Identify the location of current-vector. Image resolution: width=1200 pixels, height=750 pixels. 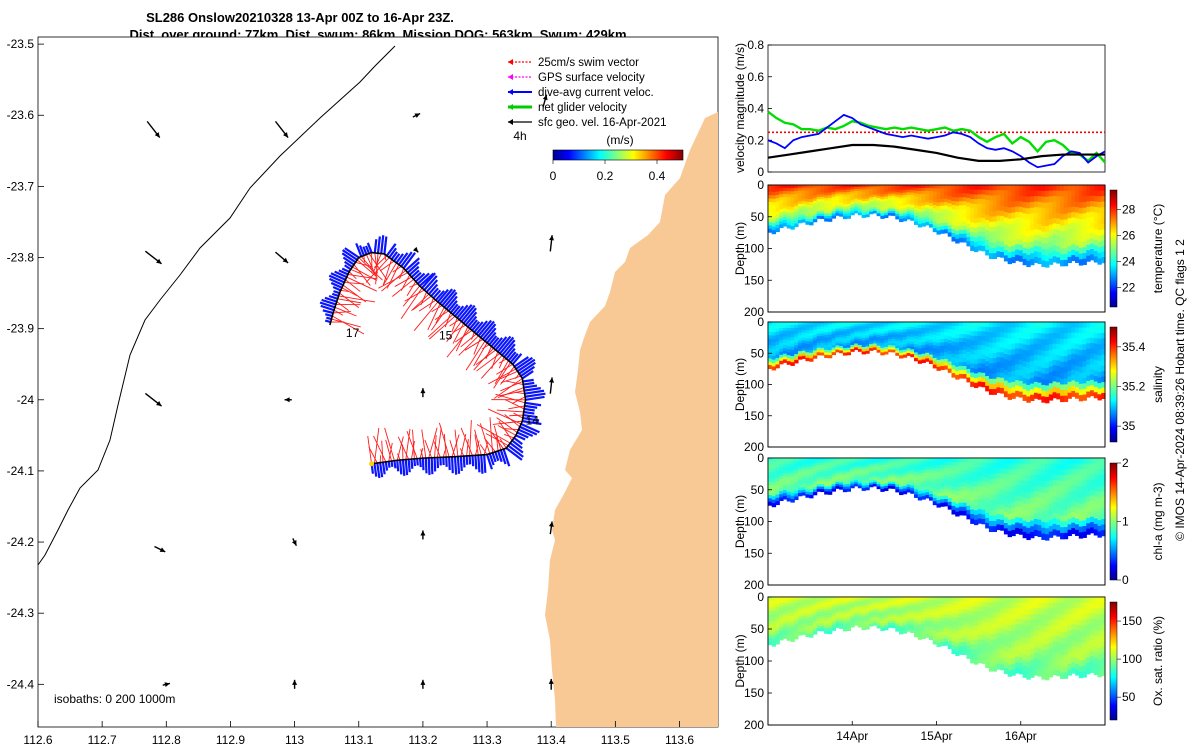
(510, 353).